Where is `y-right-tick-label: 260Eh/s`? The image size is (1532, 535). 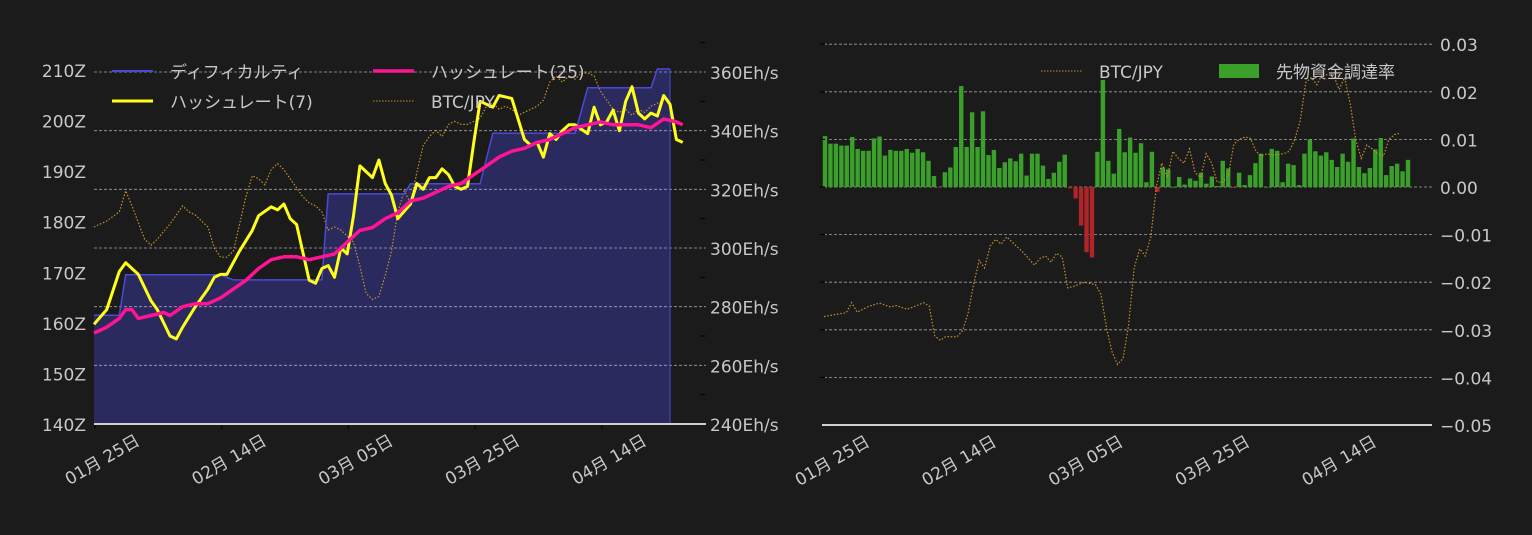 y-right-tick-label: 260Eh/s is located at coordinates (744, 367).